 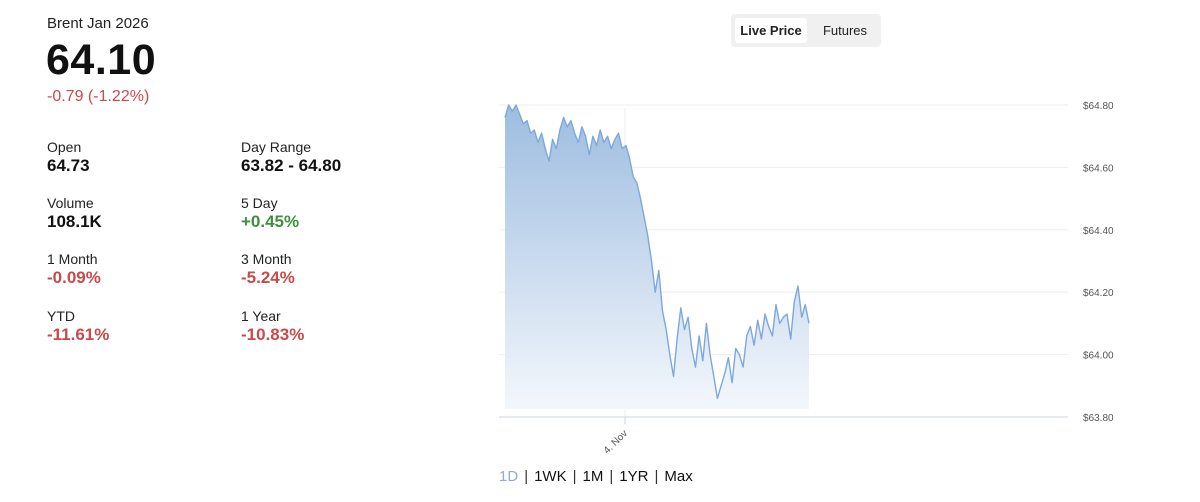 I want to click on price-type-toggle: Live Price Futures, so click(x=806, y=30).